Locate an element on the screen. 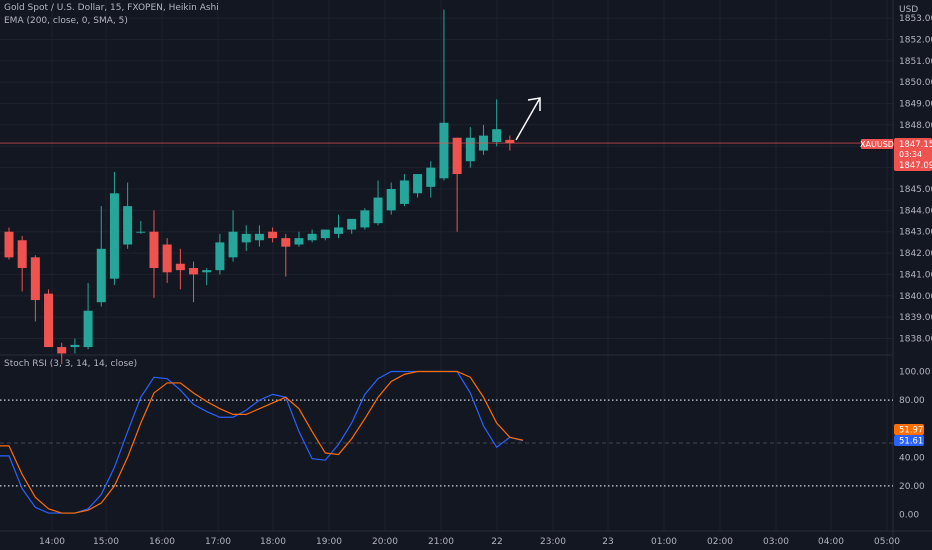 The height and width of the screenshot is (550, 932). d-value-tag: 51.97 is located at coordinates (911, 431).